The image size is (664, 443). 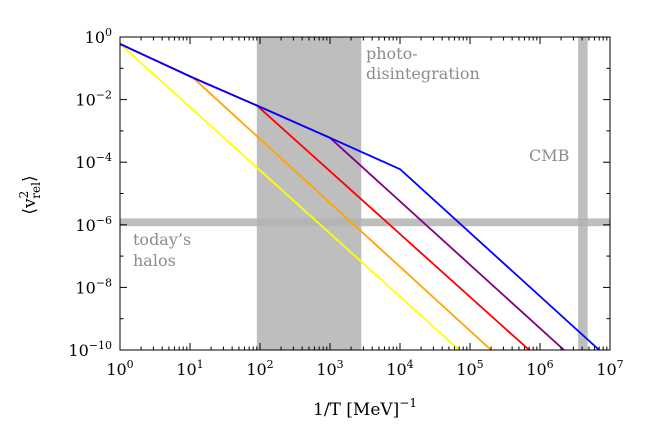 I want to click on x-axis-title: 1/T [MeV]−1, so click(x=365, y=408).